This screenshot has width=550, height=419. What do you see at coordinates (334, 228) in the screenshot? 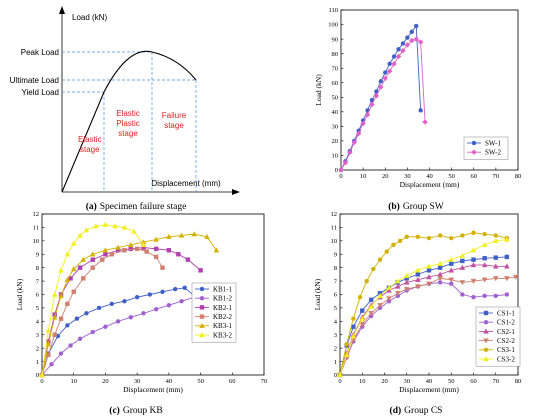
I see `y-tick-label: 11` at bounding box center [334, 228].